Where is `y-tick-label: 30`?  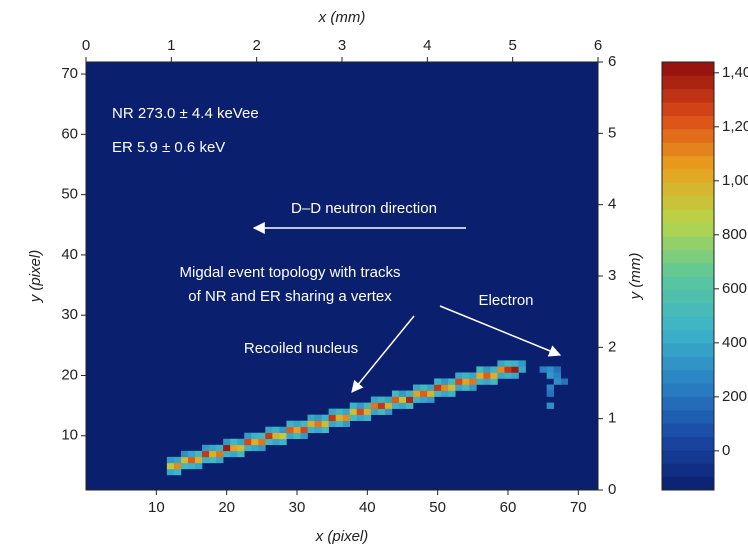
y-tick-label: 30 is located at coordinates (69, 314).